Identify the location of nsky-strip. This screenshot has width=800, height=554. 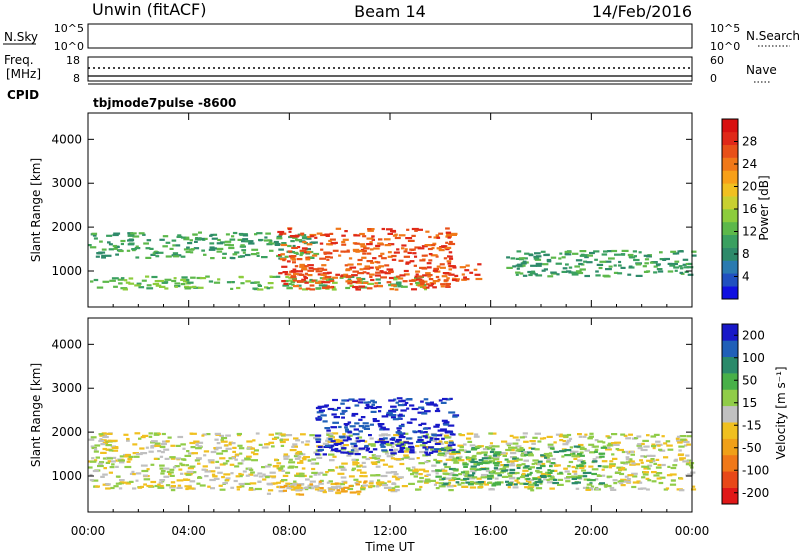
(390, 36).